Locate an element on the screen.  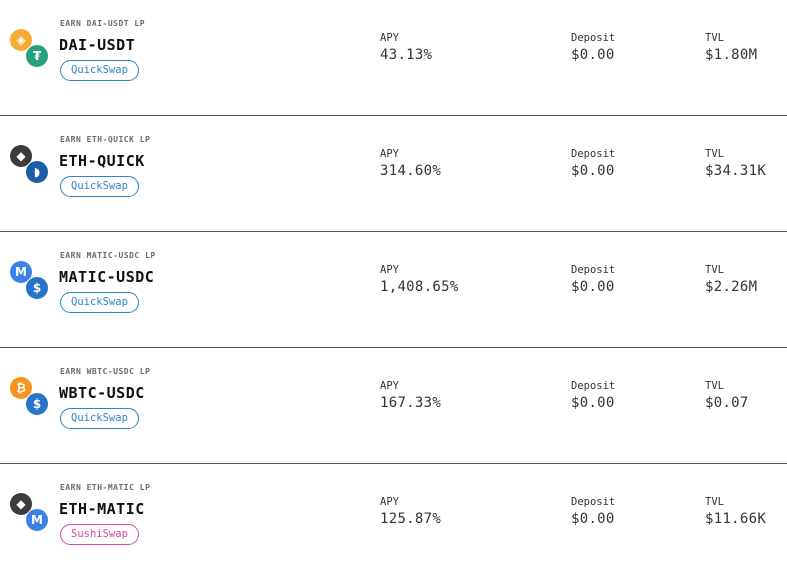
pool-pair-name: MATIC-USDC is located at coordinates (107, 277).